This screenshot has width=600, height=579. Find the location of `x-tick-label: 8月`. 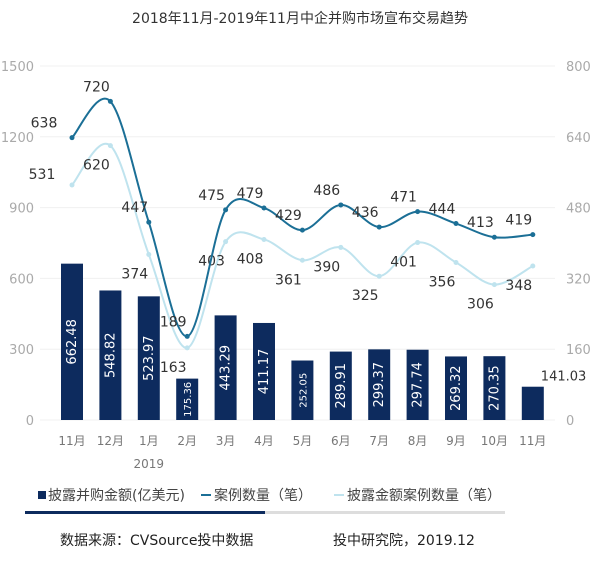

x-tick-label: 8月 is located at coordinates (418, 441).